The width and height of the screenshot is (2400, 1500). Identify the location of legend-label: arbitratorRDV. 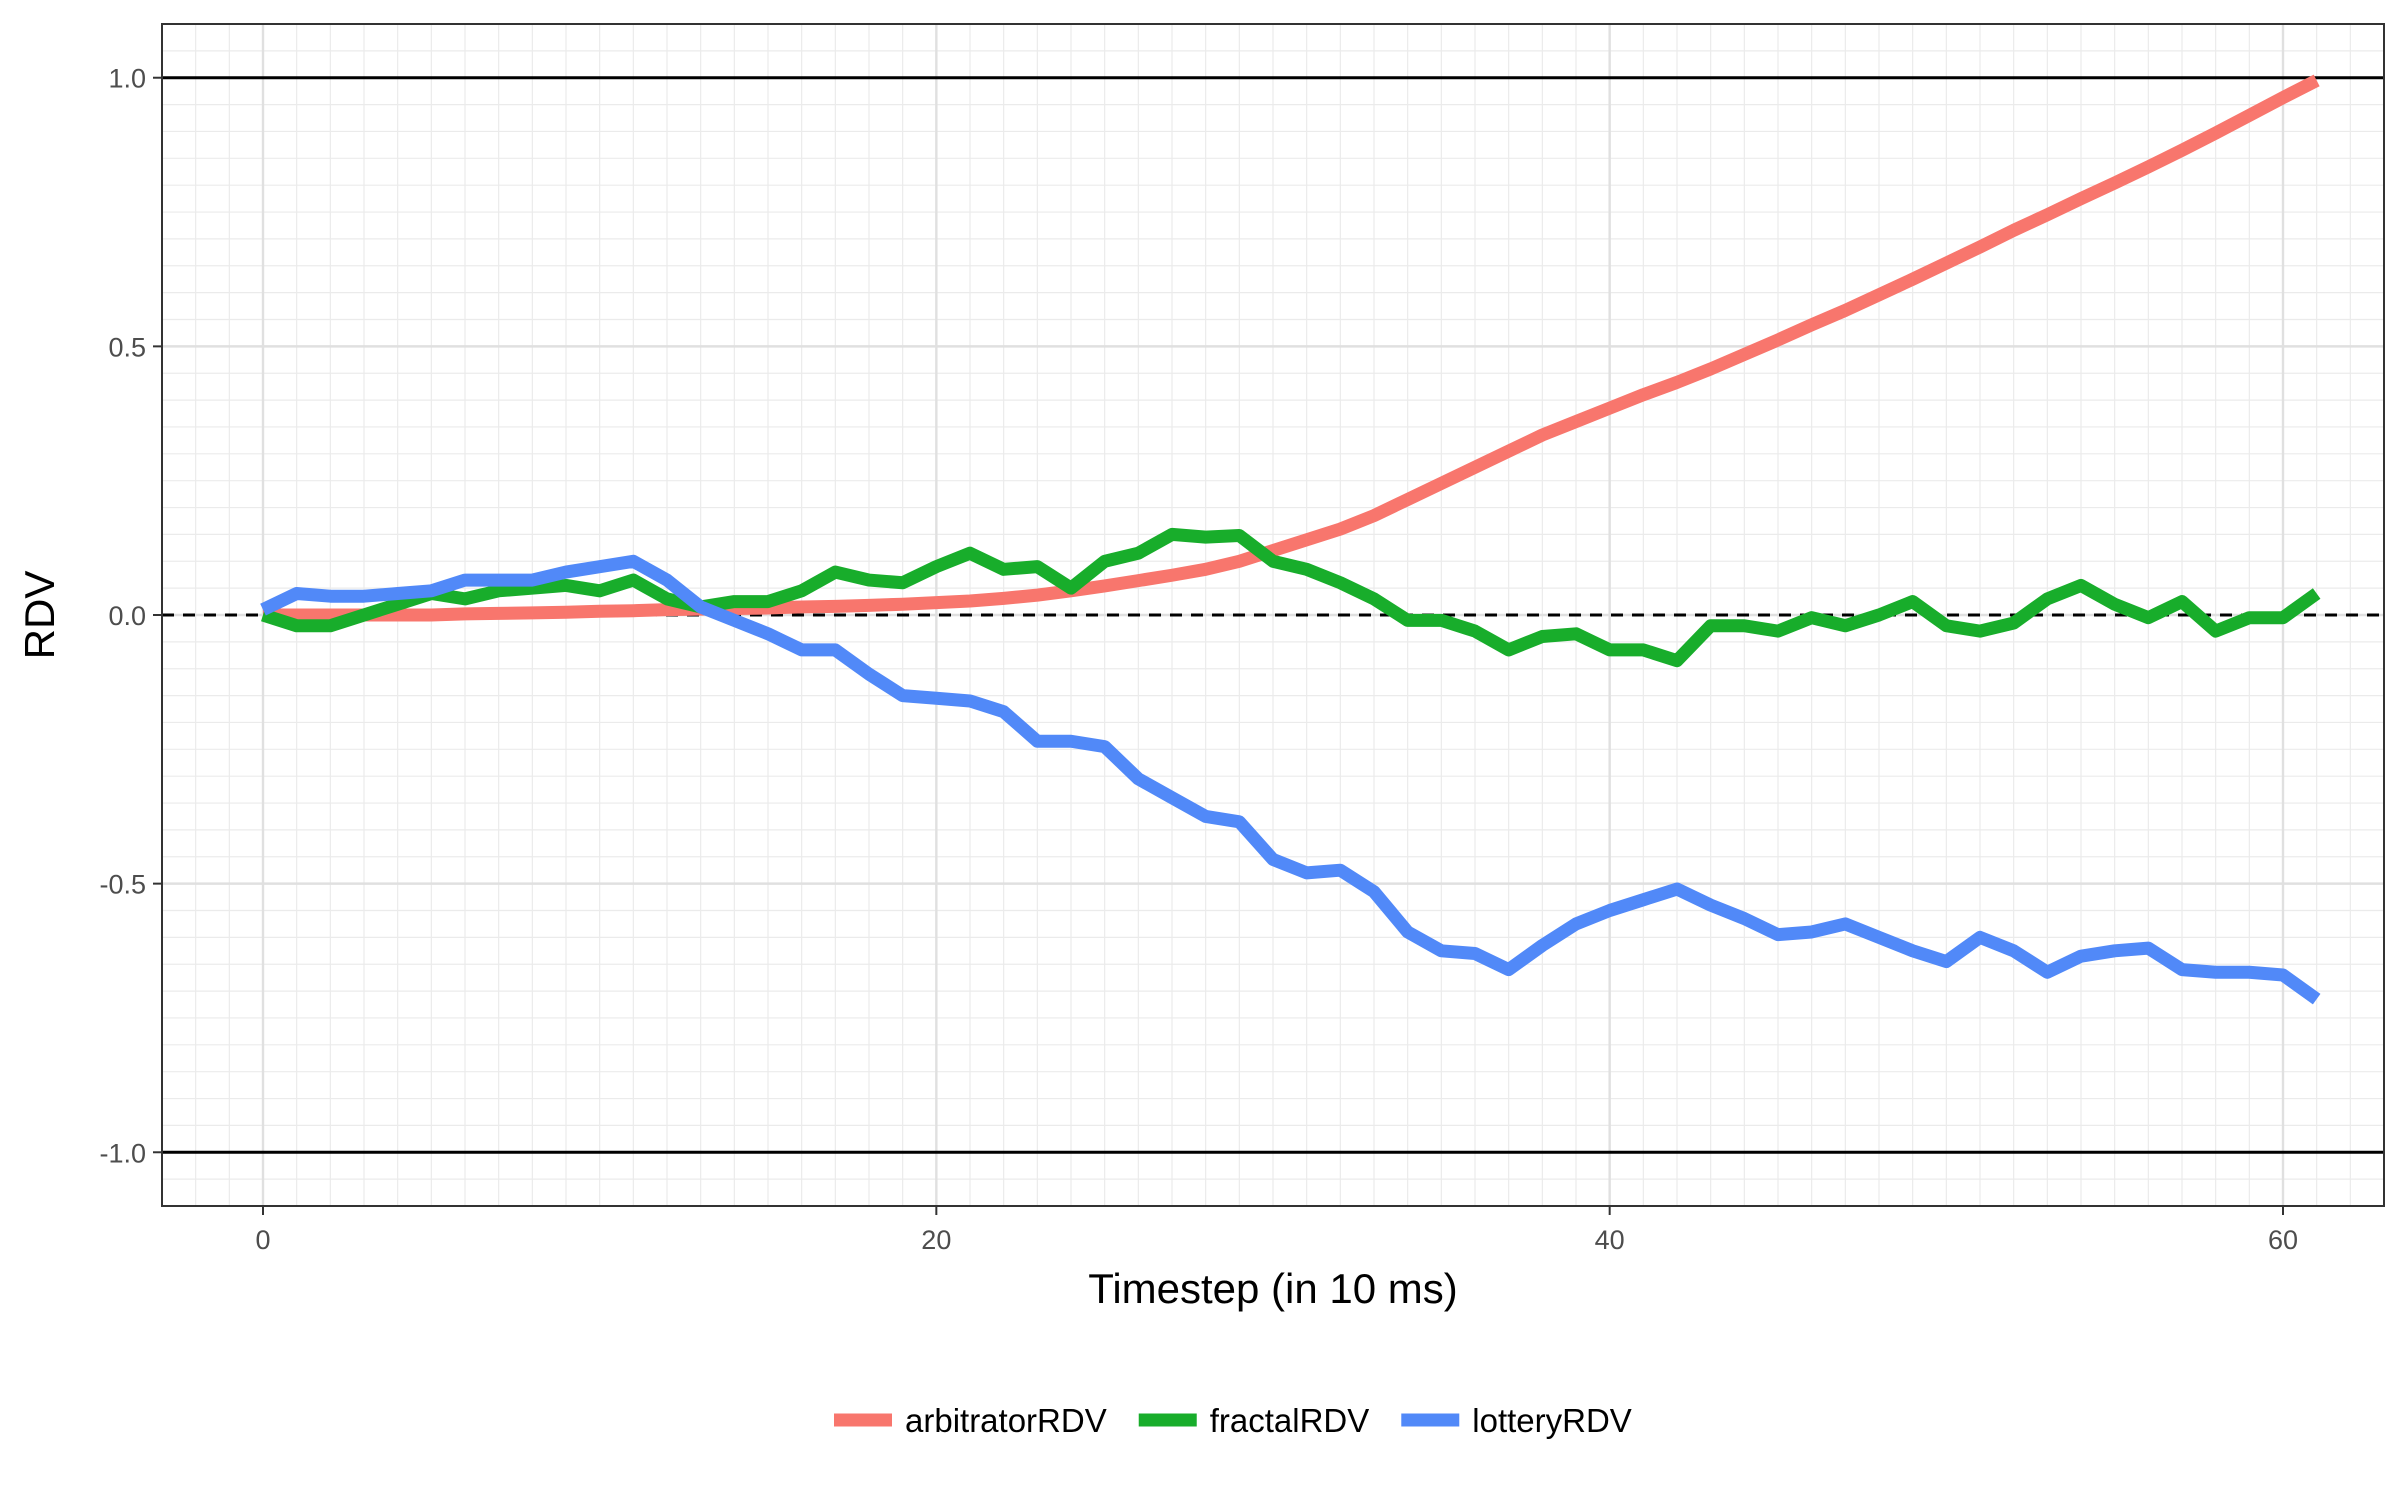
(1006, 1420).